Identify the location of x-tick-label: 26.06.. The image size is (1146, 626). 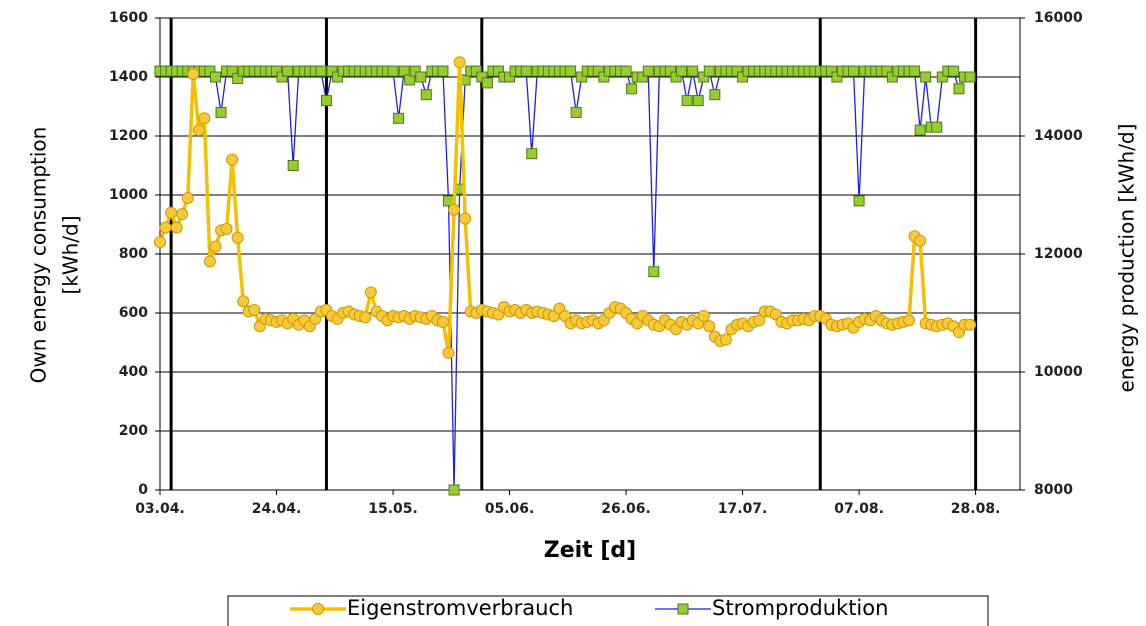
(626, 509).